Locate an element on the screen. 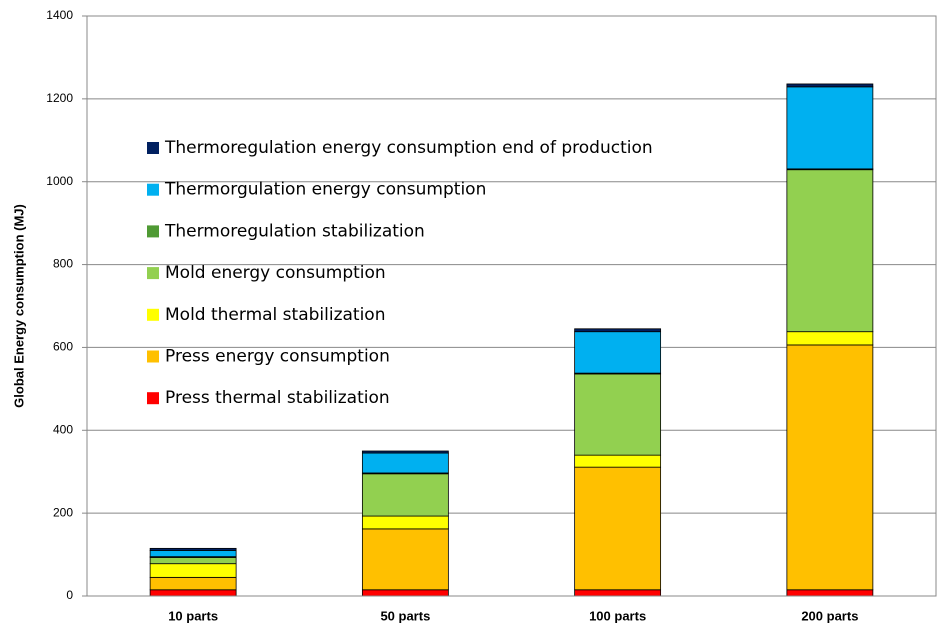 The height and width of the screenshot is (626, 951). x-tick-label: 10 parts is located at coordinates (193, 615).